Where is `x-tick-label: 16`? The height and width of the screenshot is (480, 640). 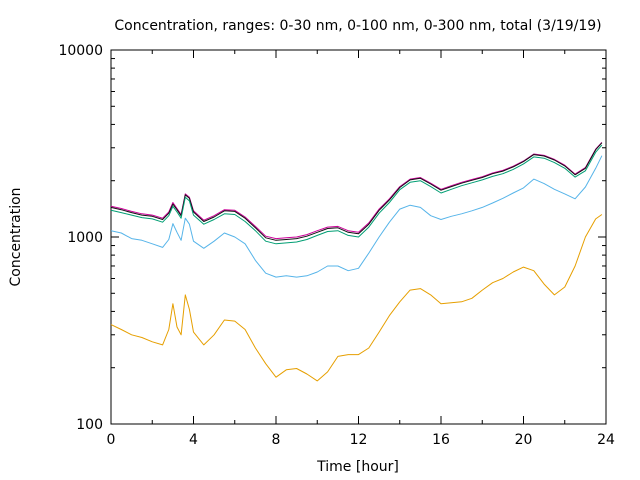
x-tick-label: 16 is located at coordinates (441, 440).